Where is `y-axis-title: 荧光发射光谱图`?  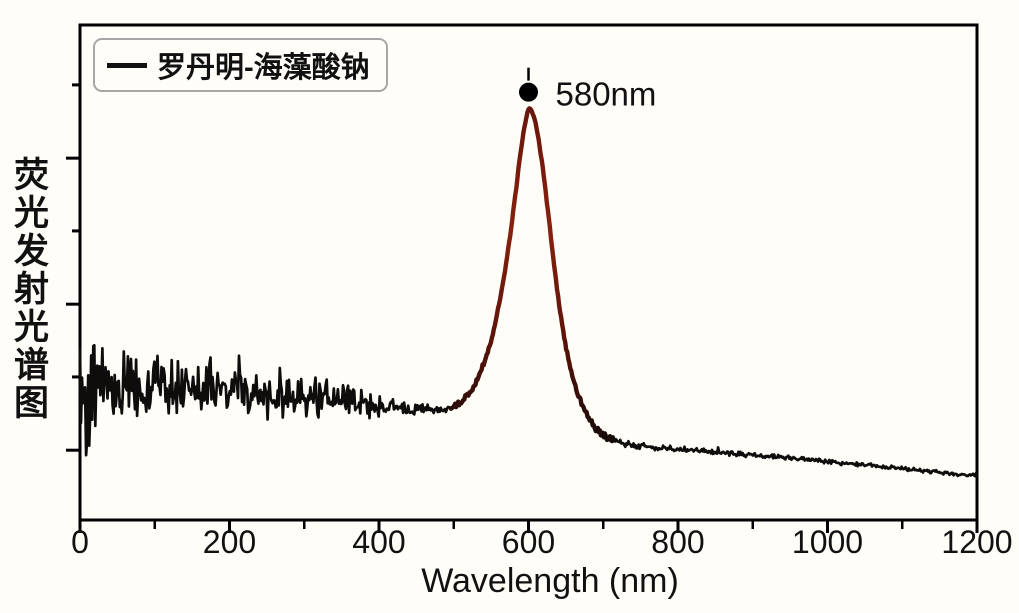
y-axis-title: 荧光发射光谱图 is located at coordinates (28, 289).